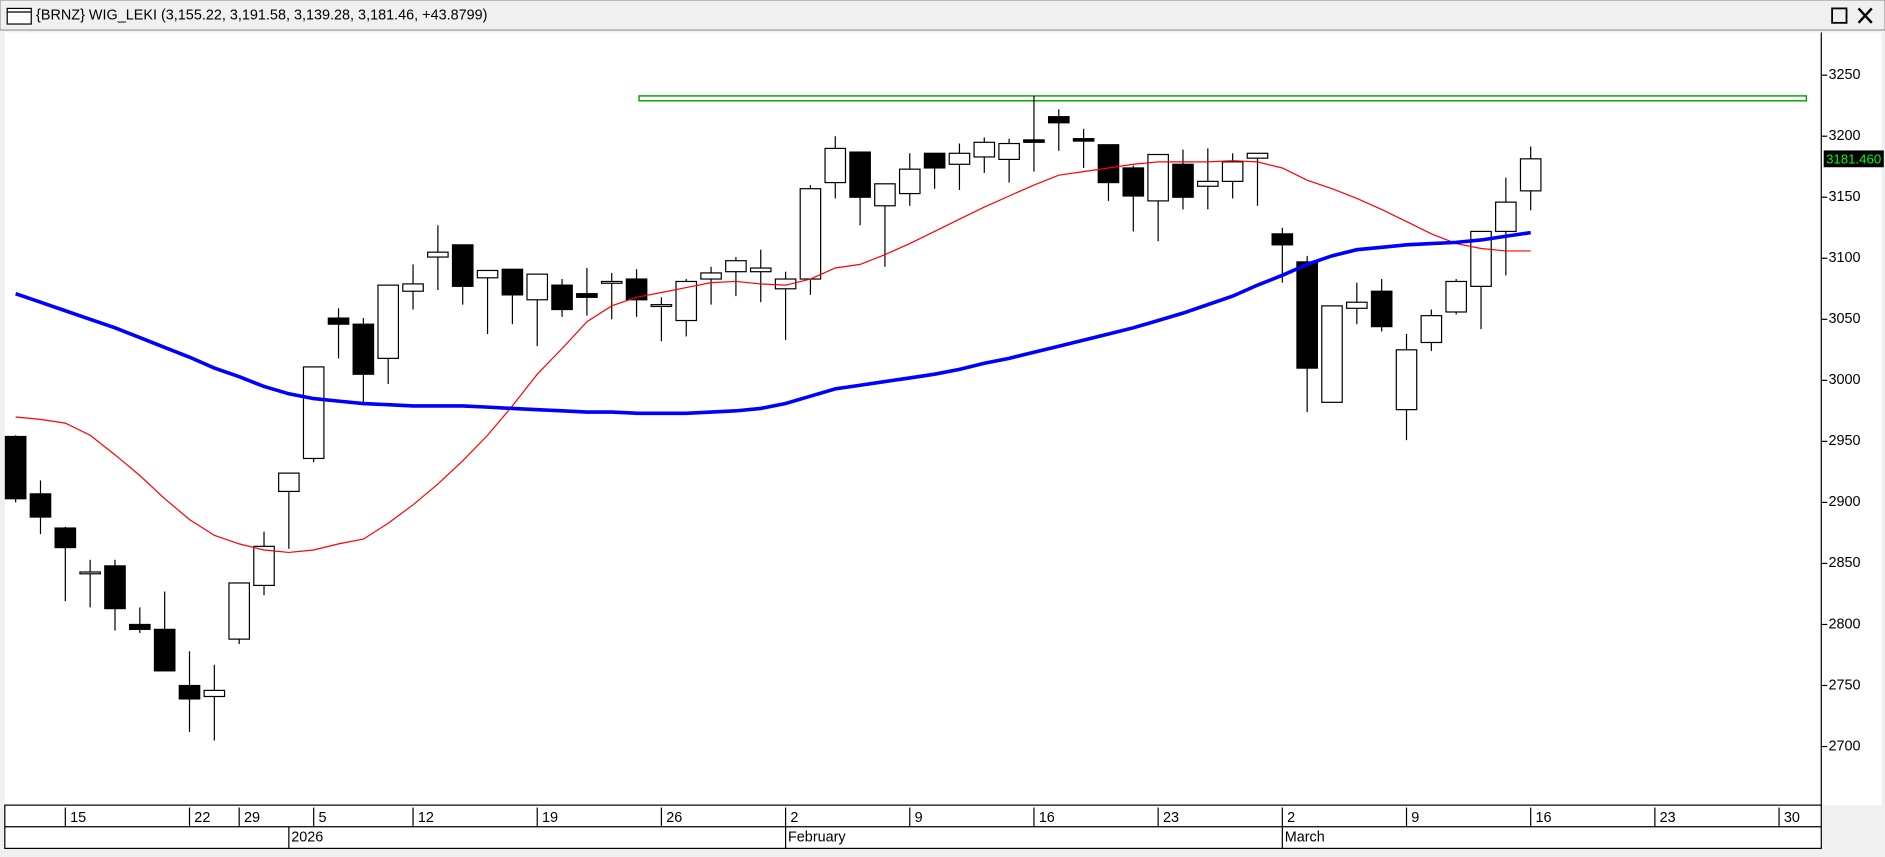  Describe the element at coordinates (19, 16) in the screenshot. I see `window-icon` at that location.